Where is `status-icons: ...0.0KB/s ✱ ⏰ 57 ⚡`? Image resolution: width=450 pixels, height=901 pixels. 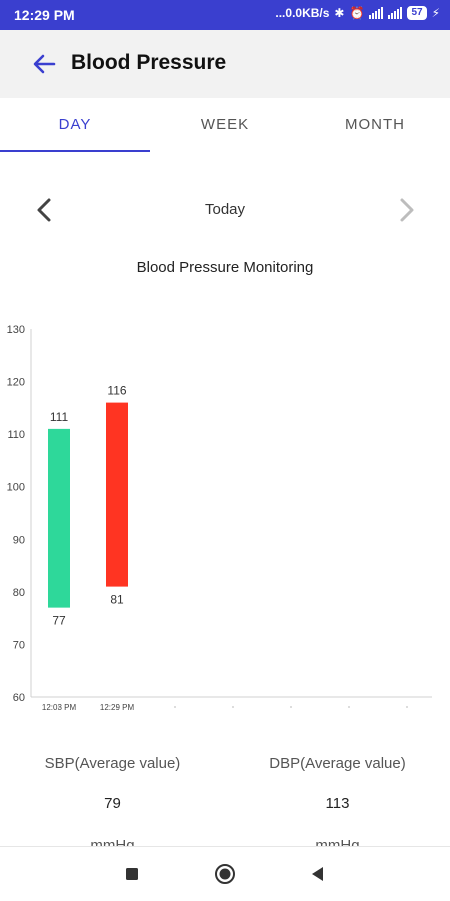 status-icons: ...0.0KB/s ✱ ⏰ 57 ⚡ is located at coordinates (357, 13).